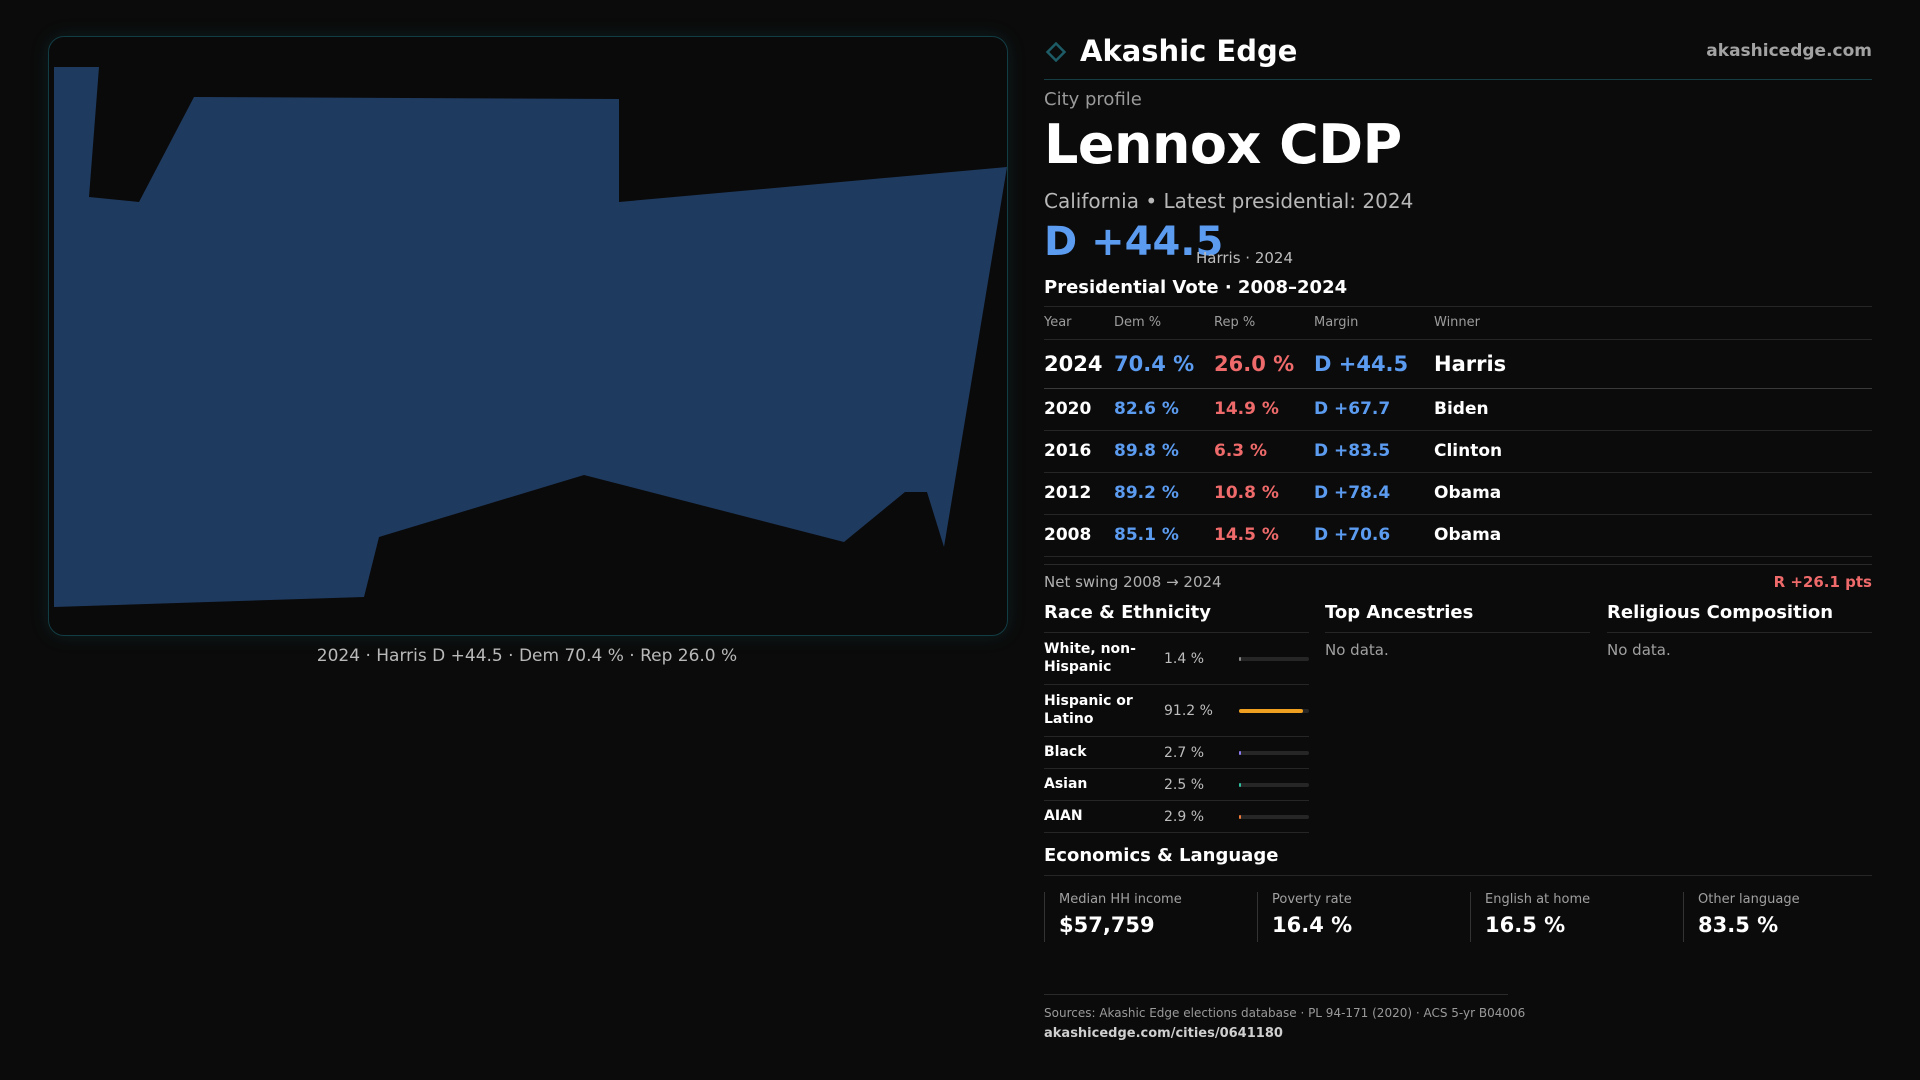 The width and height of the screenshot is (1920, 1080). I want to click on net-swing-value: R +26.1 pts, so click(1822, 582).